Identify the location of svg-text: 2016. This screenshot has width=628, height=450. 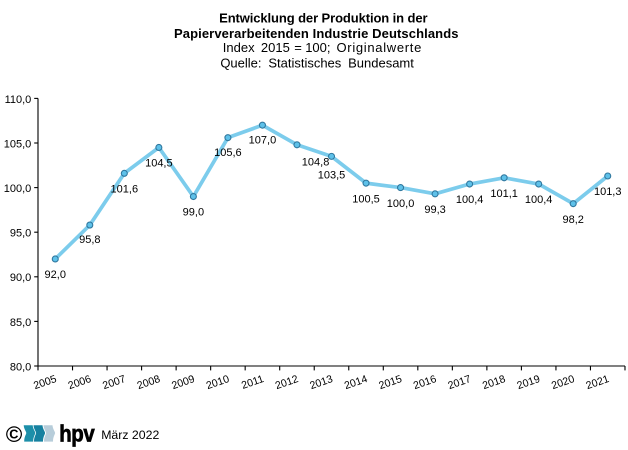
(425, 382).